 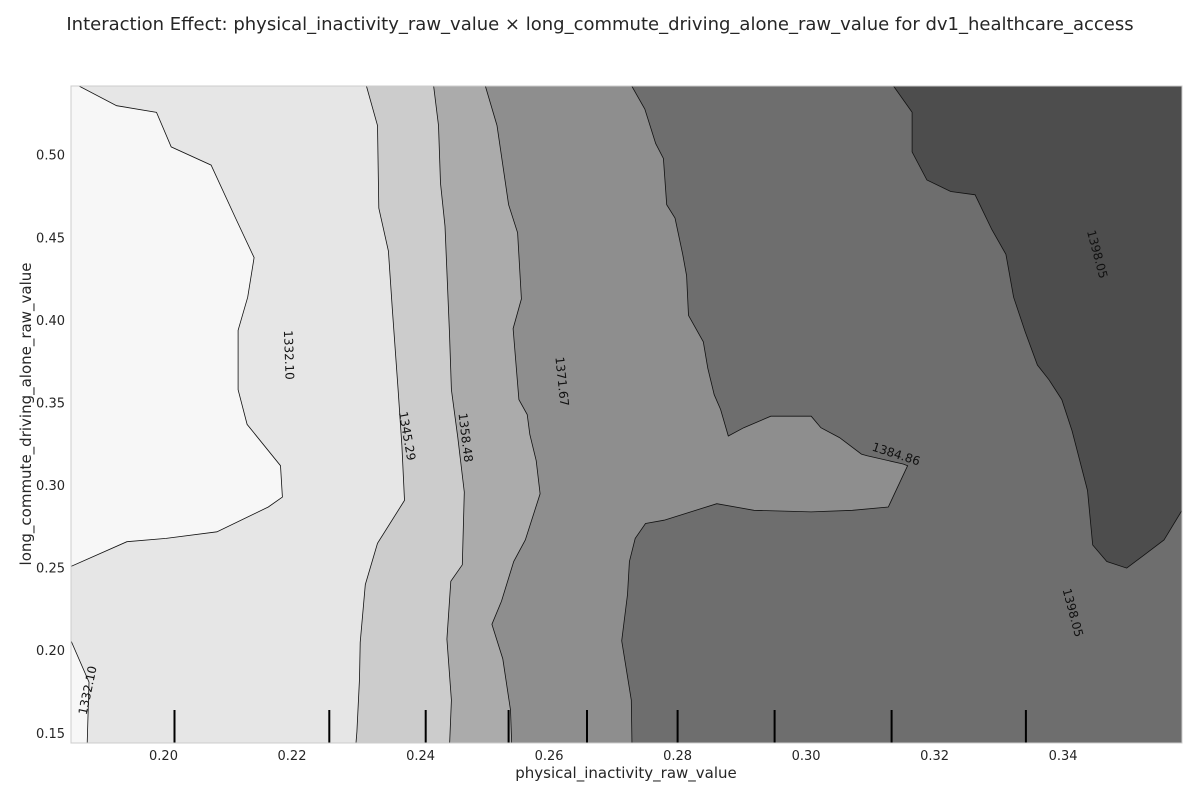 What do you see at coordinates (50, 734) in the screenshot?
I see `y-tick-label: 0.15` at bounding box center [50, 734].